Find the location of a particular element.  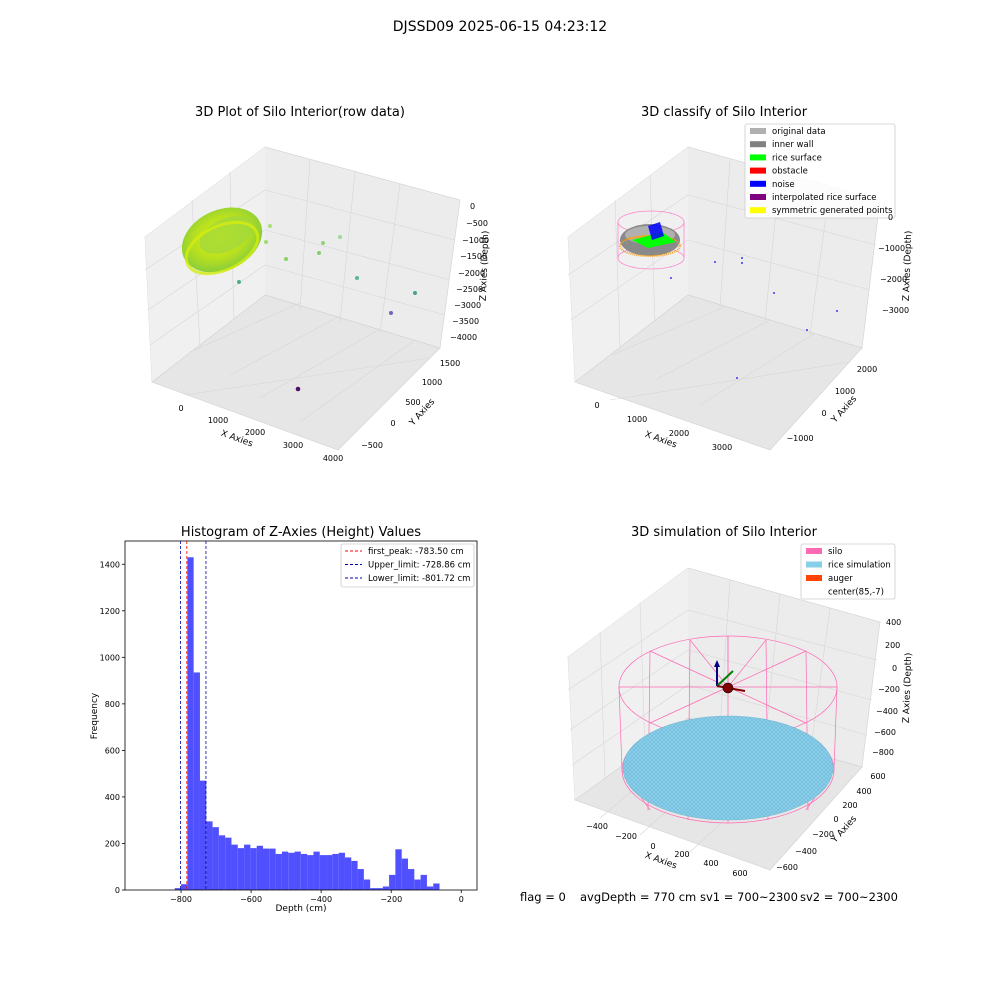

plot2-3d-classify: 3D classify of Silo Interior is located at coordinates (740, 278).